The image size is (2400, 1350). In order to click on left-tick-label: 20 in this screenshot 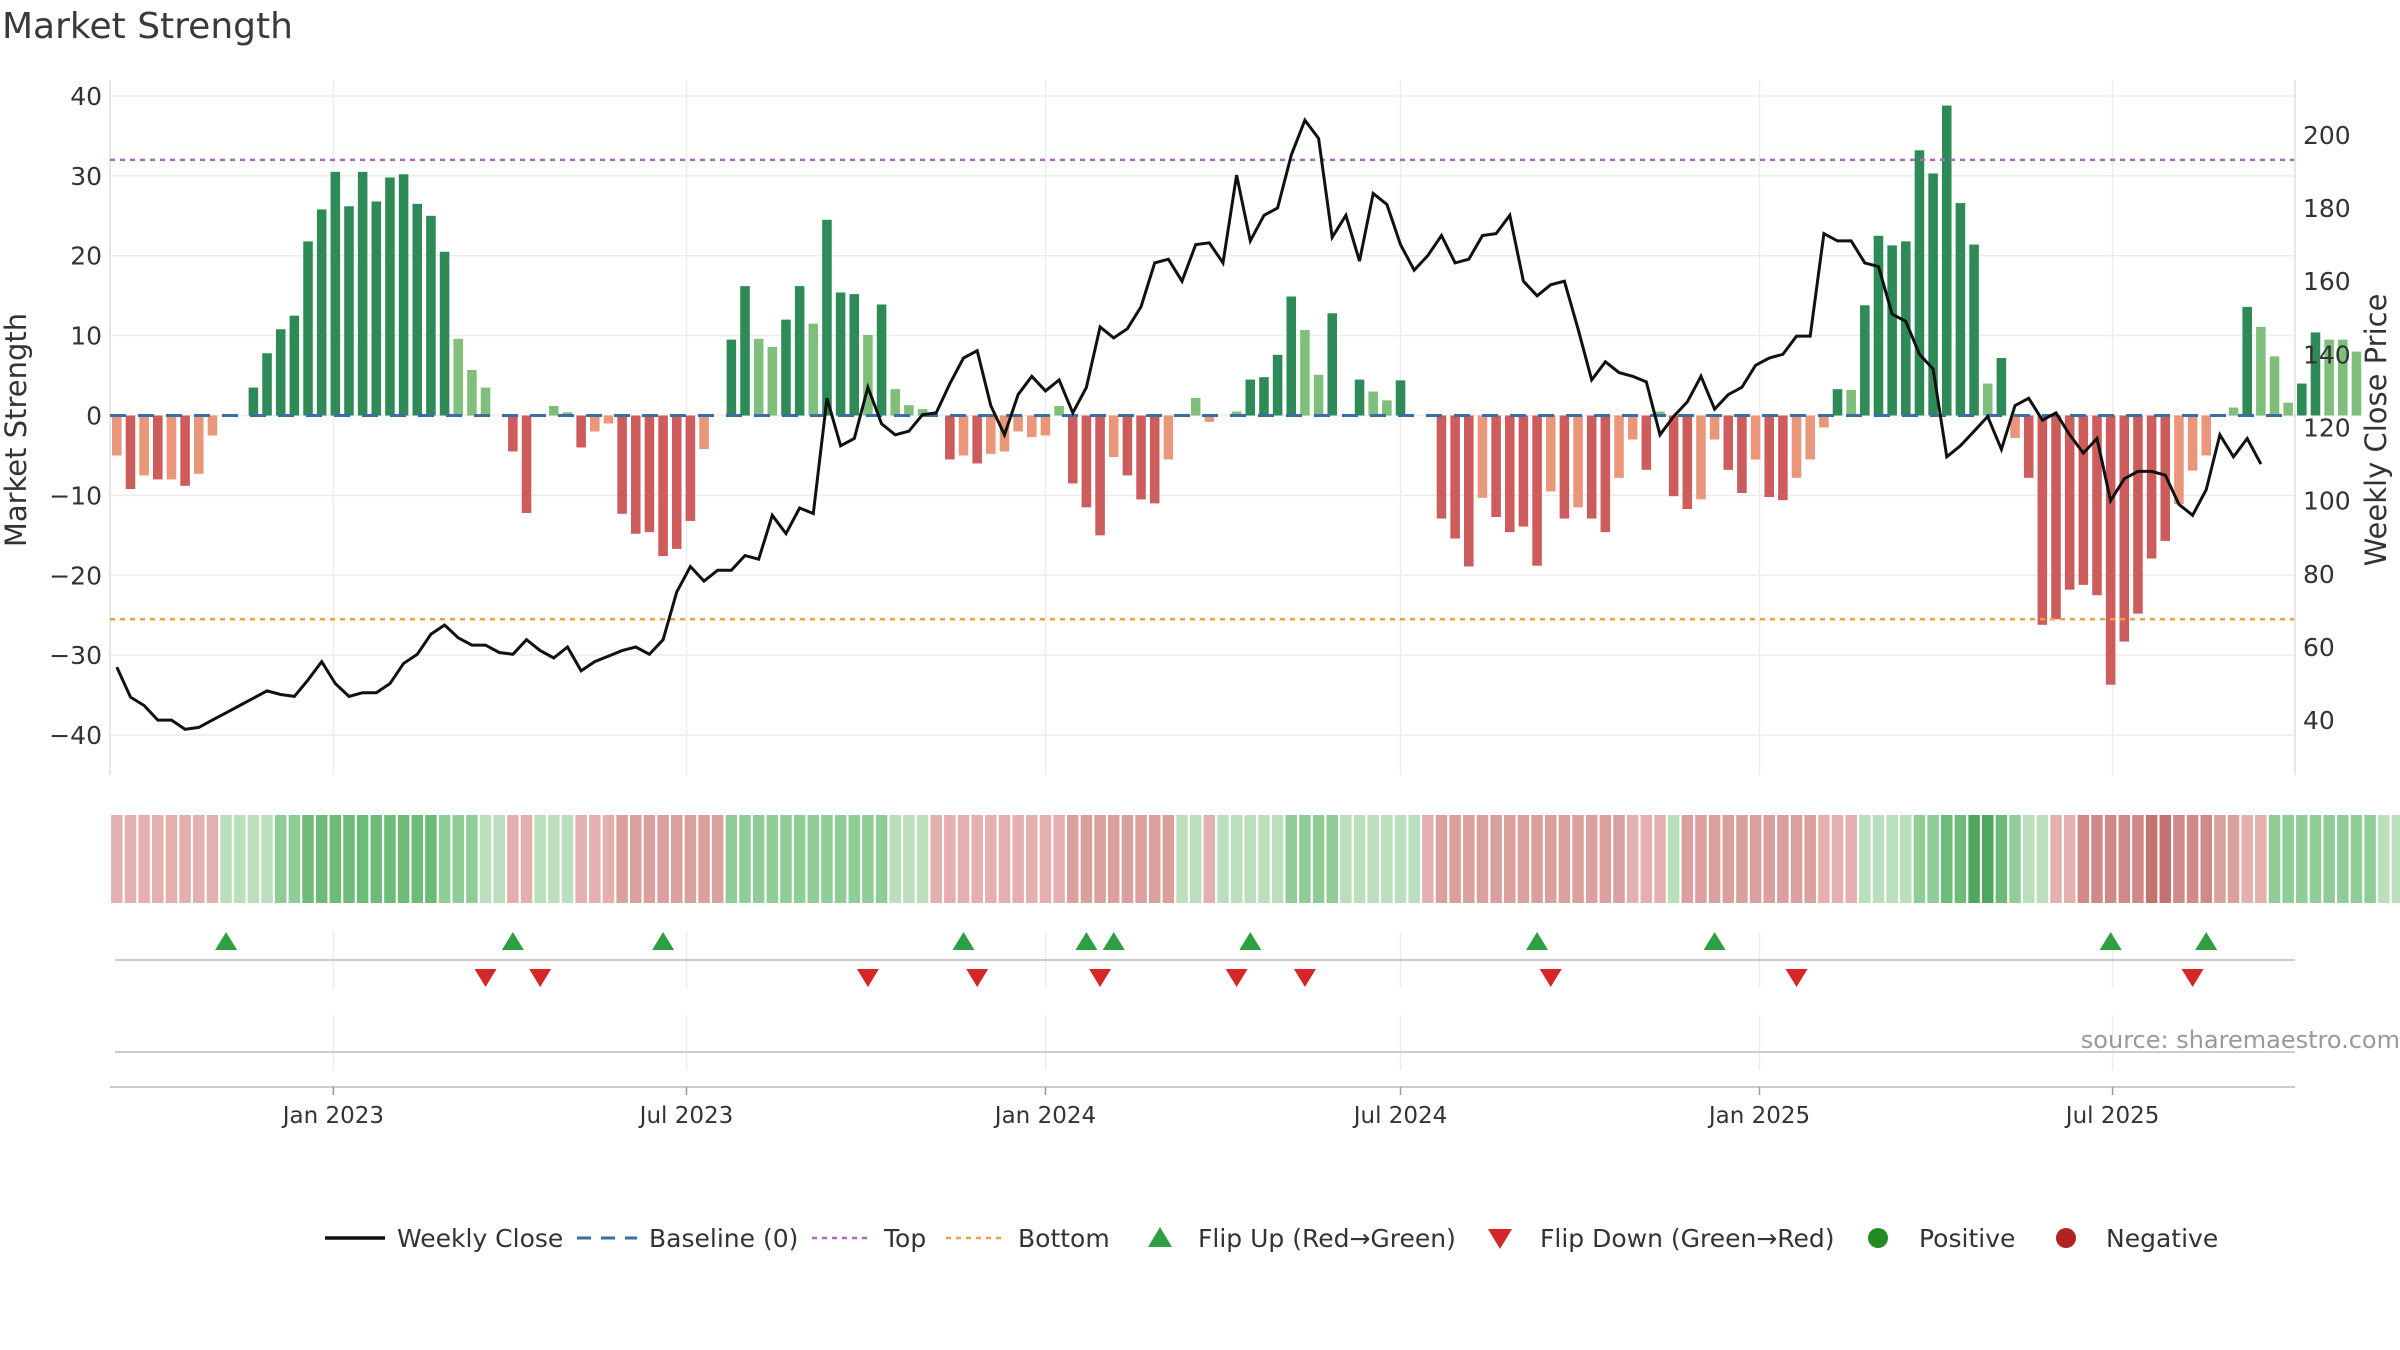, I will do `click(86, 256)`.